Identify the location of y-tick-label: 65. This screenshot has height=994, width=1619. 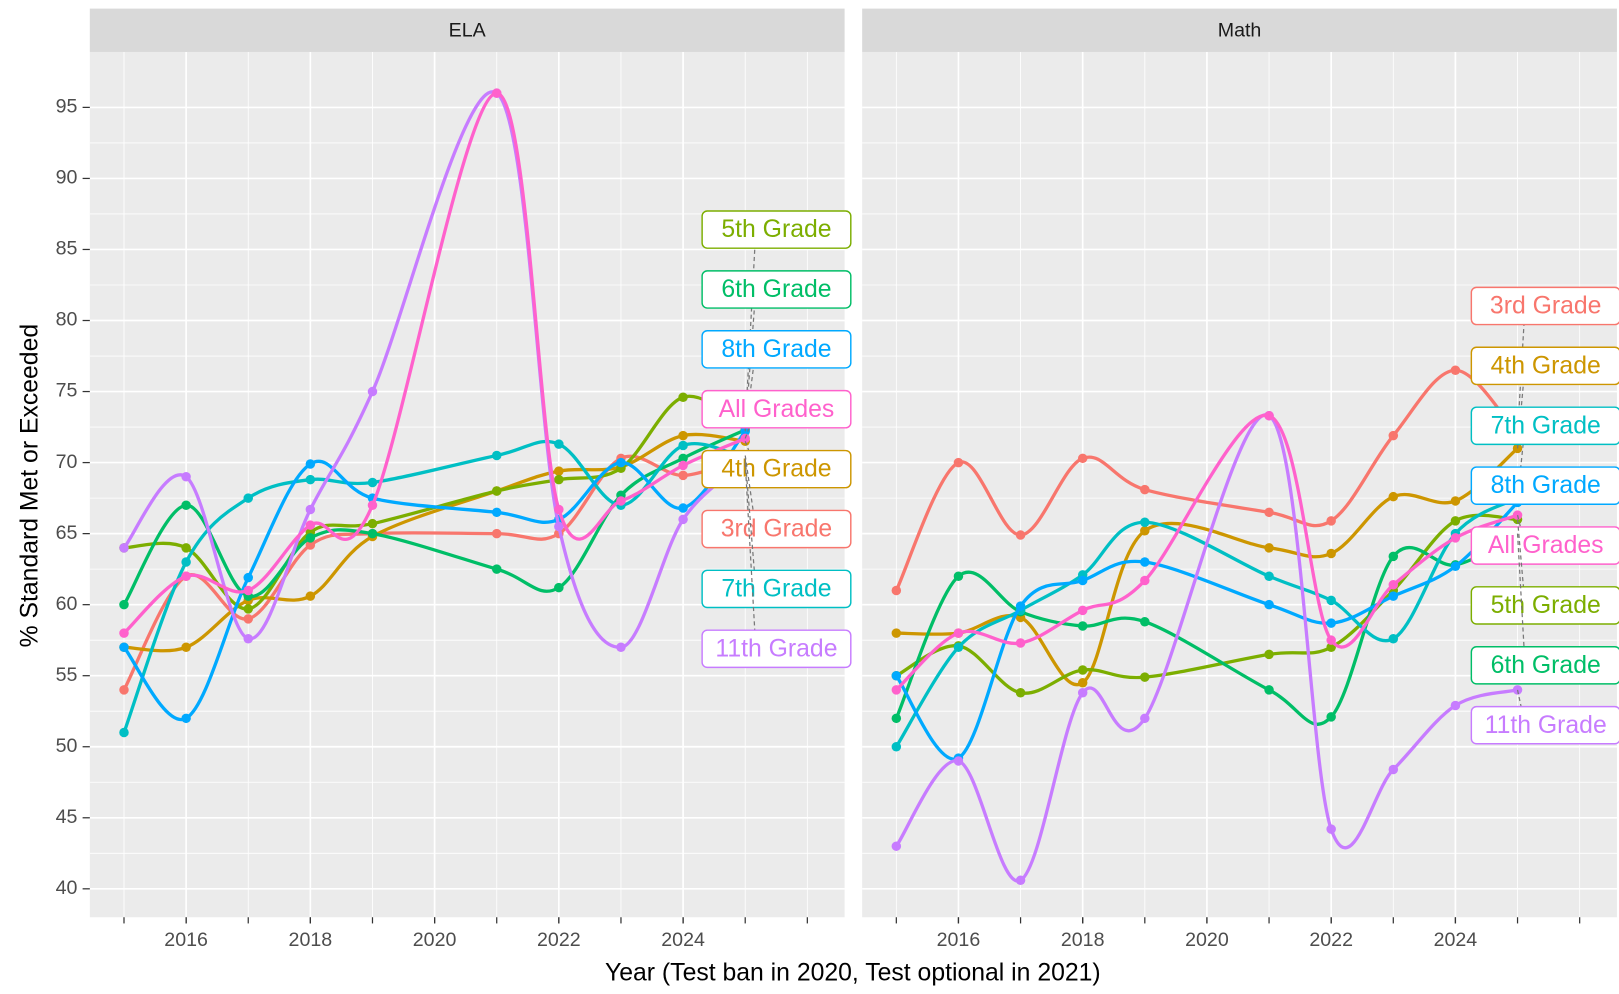
(67, 533).